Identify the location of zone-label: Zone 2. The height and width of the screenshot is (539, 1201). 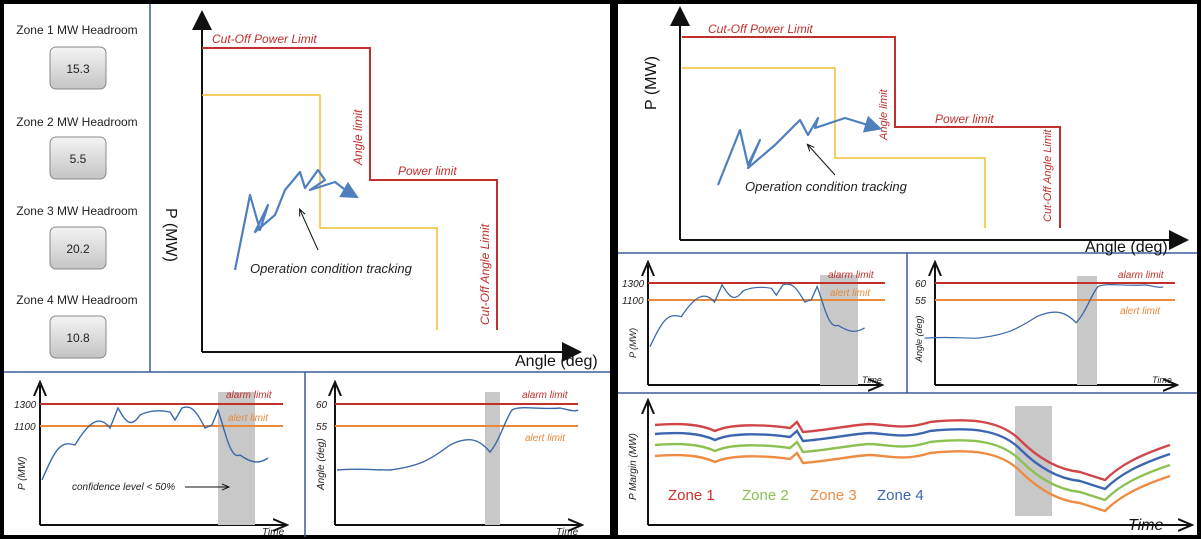
(765, 495).